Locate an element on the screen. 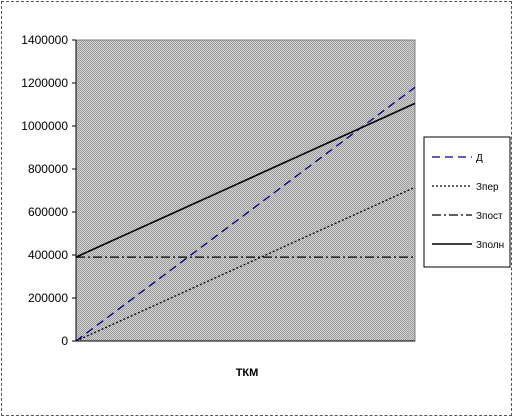 Image resolution: width=515 pixels, height=419 pixels. legend-box is located at coordinates (467, 202).